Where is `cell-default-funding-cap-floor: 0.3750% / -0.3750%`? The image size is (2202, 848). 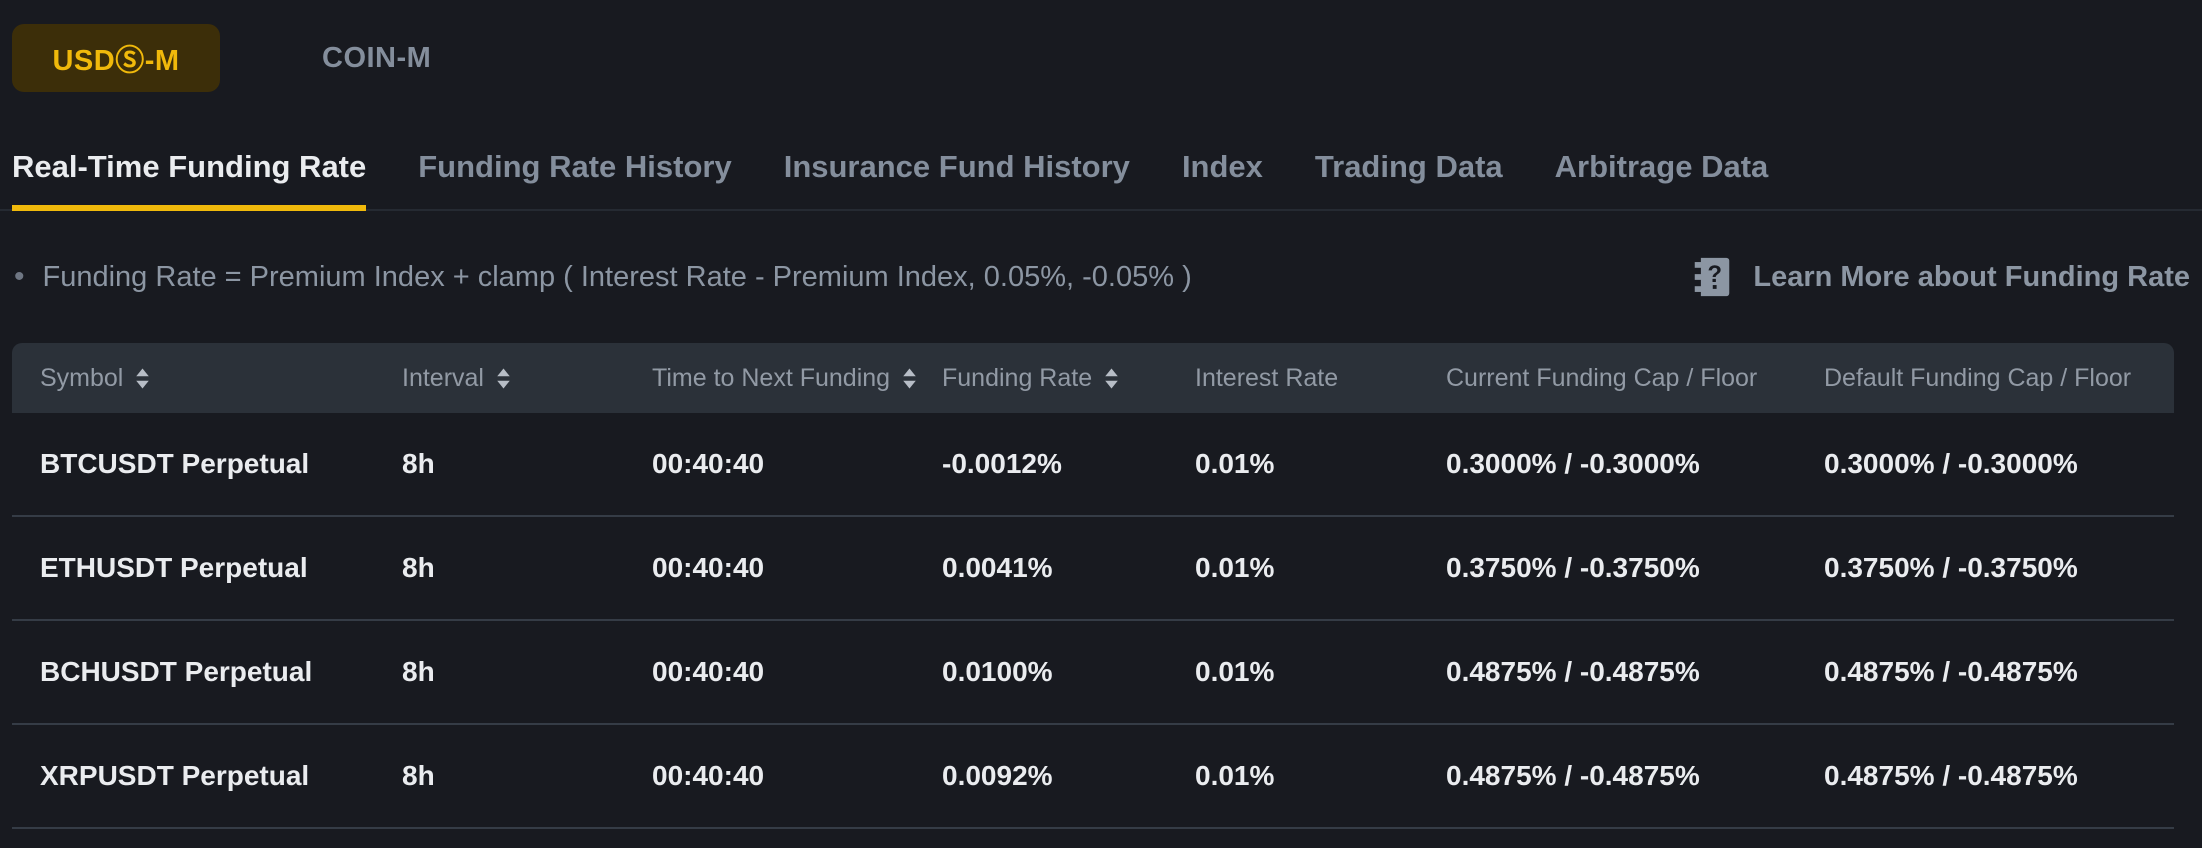 cell-default-funding-cap-floor: 0.3750% / -0.3750% is located at coordinates (1951, 567).